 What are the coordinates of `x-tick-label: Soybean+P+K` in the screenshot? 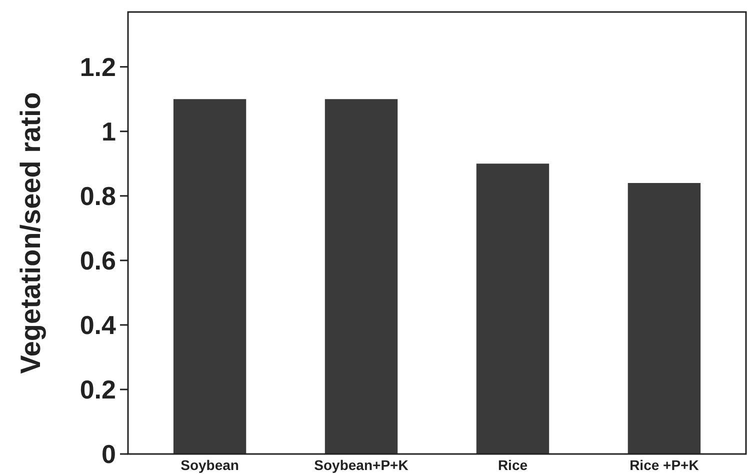 It's located at (361, 465).